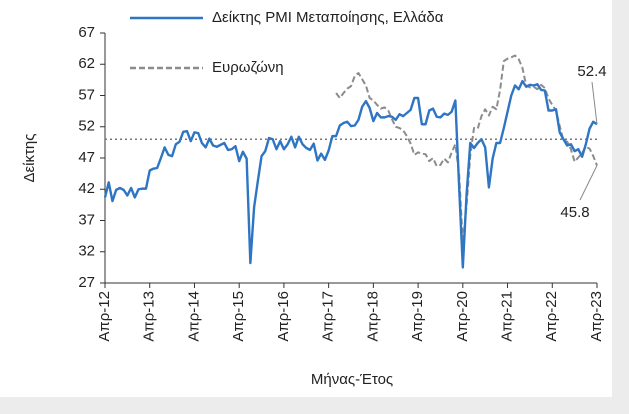 The width and height of the screenshot is (629, 414). What do you see at coordinates (86, 188) in the screenshot?
I see `y-tick-label: 42` at bounding box center [86, 188].